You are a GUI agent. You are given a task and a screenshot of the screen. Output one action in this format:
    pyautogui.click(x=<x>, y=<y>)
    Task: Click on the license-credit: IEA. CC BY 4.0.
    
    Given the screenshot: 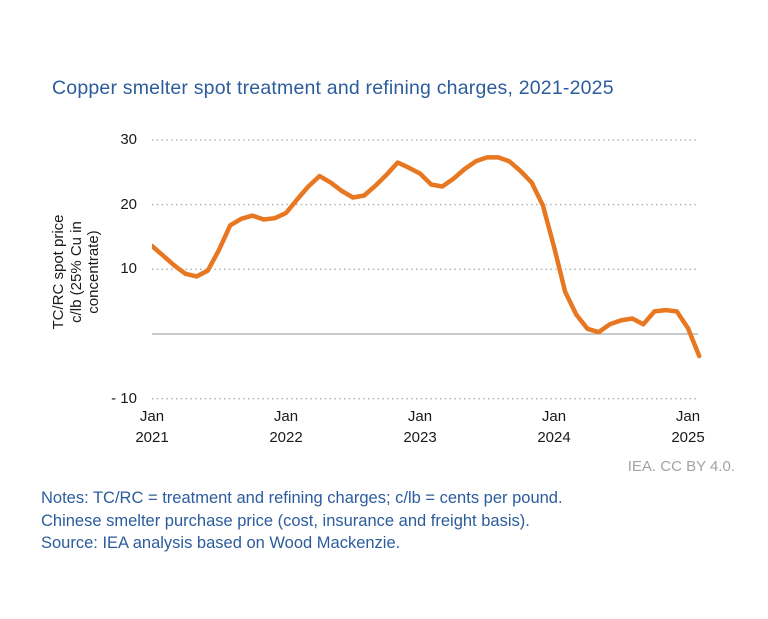 What is the action you would take?
    pyautogui.click(x=681, y=466)
    